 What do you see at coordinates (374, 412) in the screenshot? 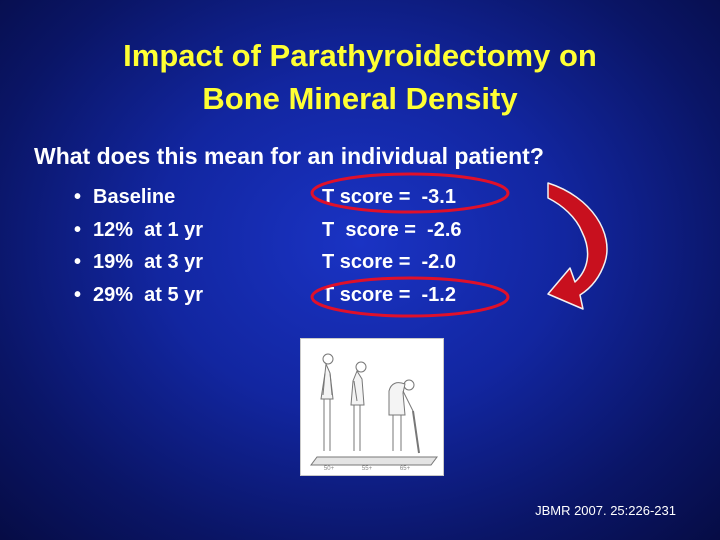
I see `posture-figures: 50+ 55+ 65+` at bounding box center [374, 412].